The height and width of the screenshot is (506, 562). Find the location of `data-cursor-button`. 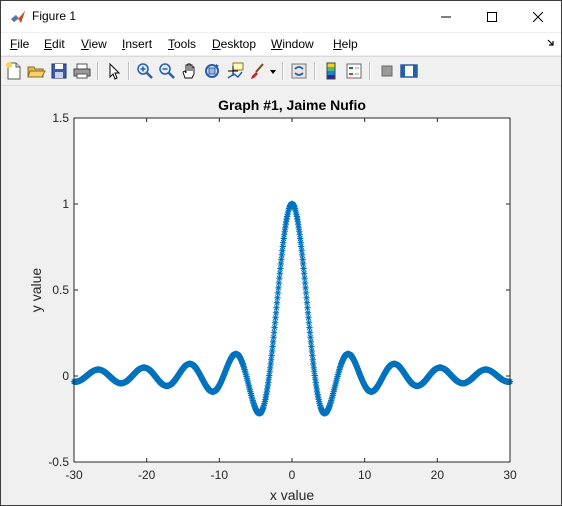

data-cursor-button is located at coordinates (235, 71).